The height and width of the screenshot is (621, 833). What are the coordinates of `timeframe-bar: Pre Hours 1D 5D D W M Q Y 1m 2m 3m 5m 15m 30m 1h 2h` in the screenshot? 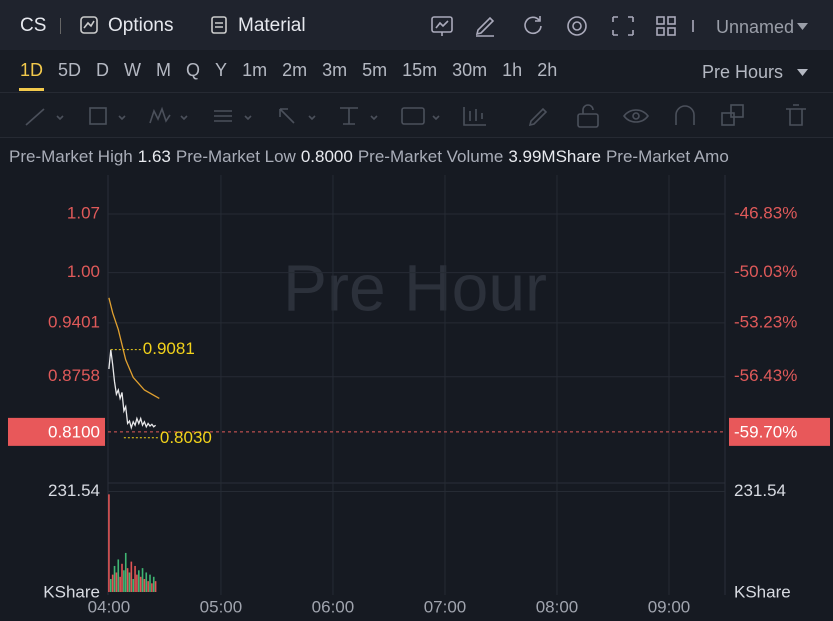 It's located at (416, 71).